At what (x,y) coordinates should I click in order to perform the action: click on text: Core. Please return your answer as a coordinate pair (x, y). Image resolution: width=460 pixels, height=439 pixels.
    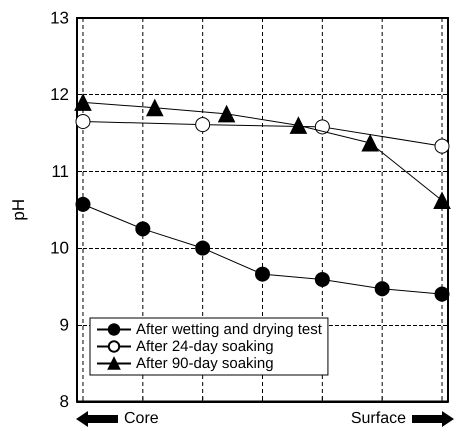
    Looking at the image, I should click on (141, 419).